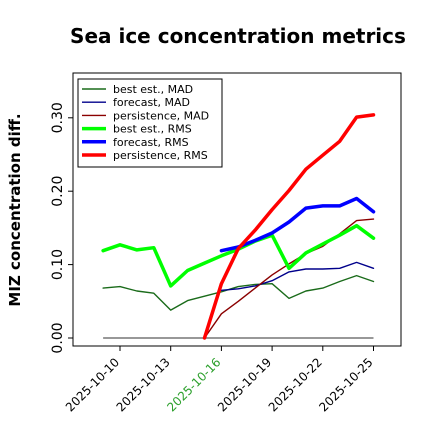 The height and width of the screenshot is (440, 440). Describe the element at coordinates (151, 102) in the screenshot. I see `legend-label: forecast, MAD` at that location.